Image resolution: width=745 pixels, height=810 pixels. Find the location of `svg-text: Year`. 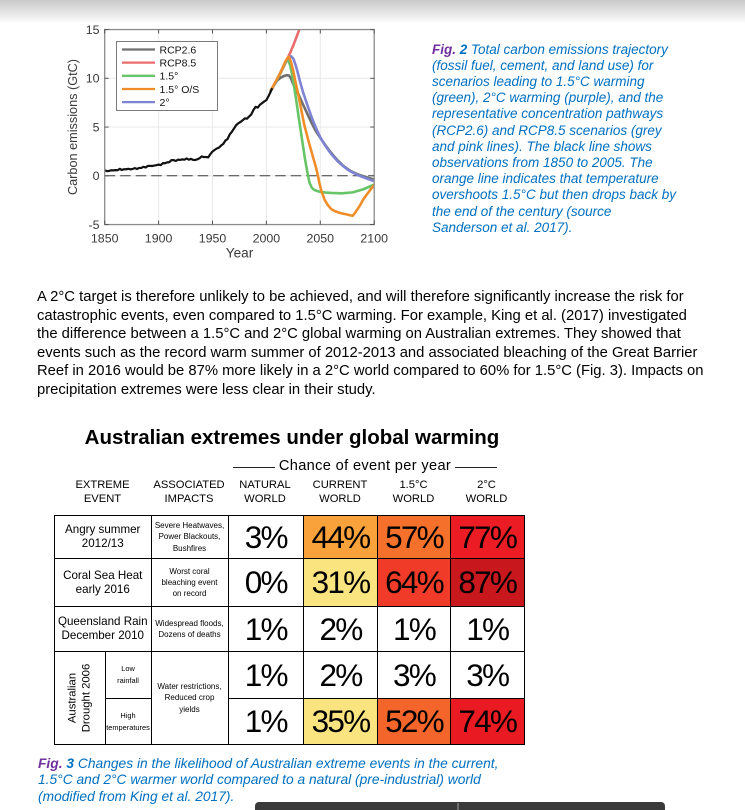

svg-text: Year is located at coordinates (240, 253).